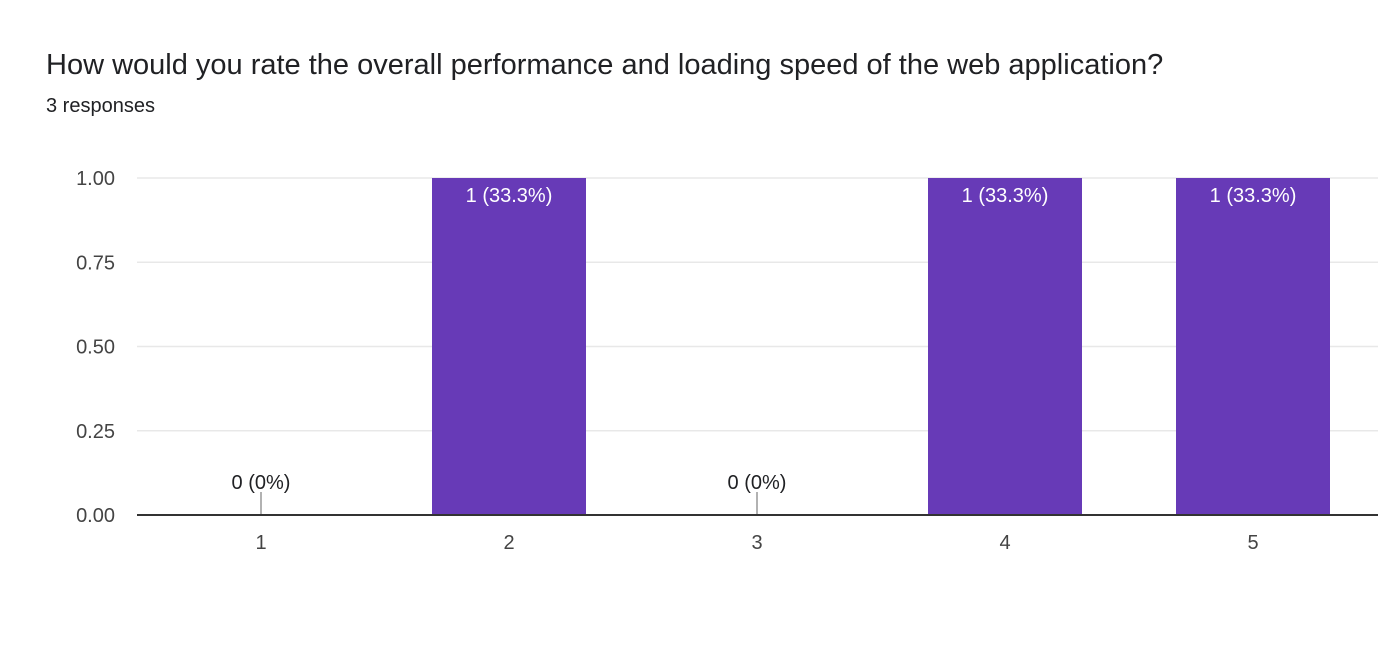  What do you see at coordinates (95, 432) in the screenshot?
I see `y-tick-label: 0.25` at bounding box center [95, 432].